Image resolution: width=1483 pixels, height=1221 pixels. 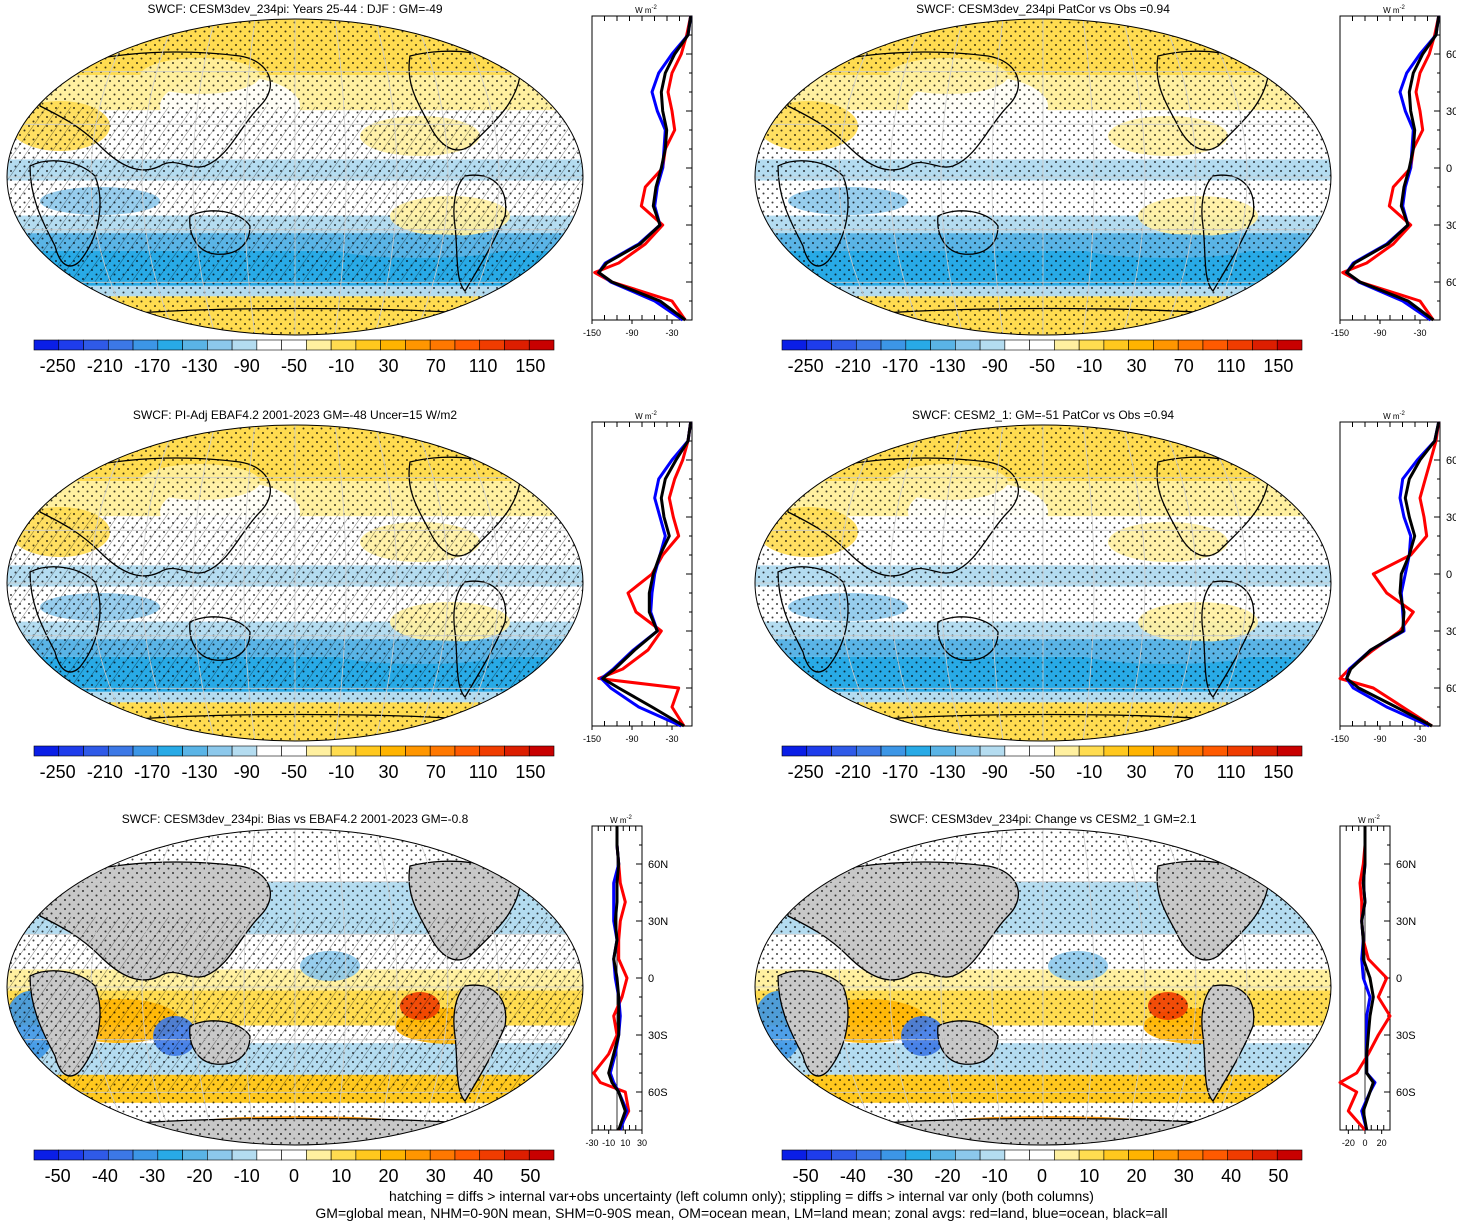 I want to click on zonal-x-tick-label: -10, so click(x=608, y=1143).